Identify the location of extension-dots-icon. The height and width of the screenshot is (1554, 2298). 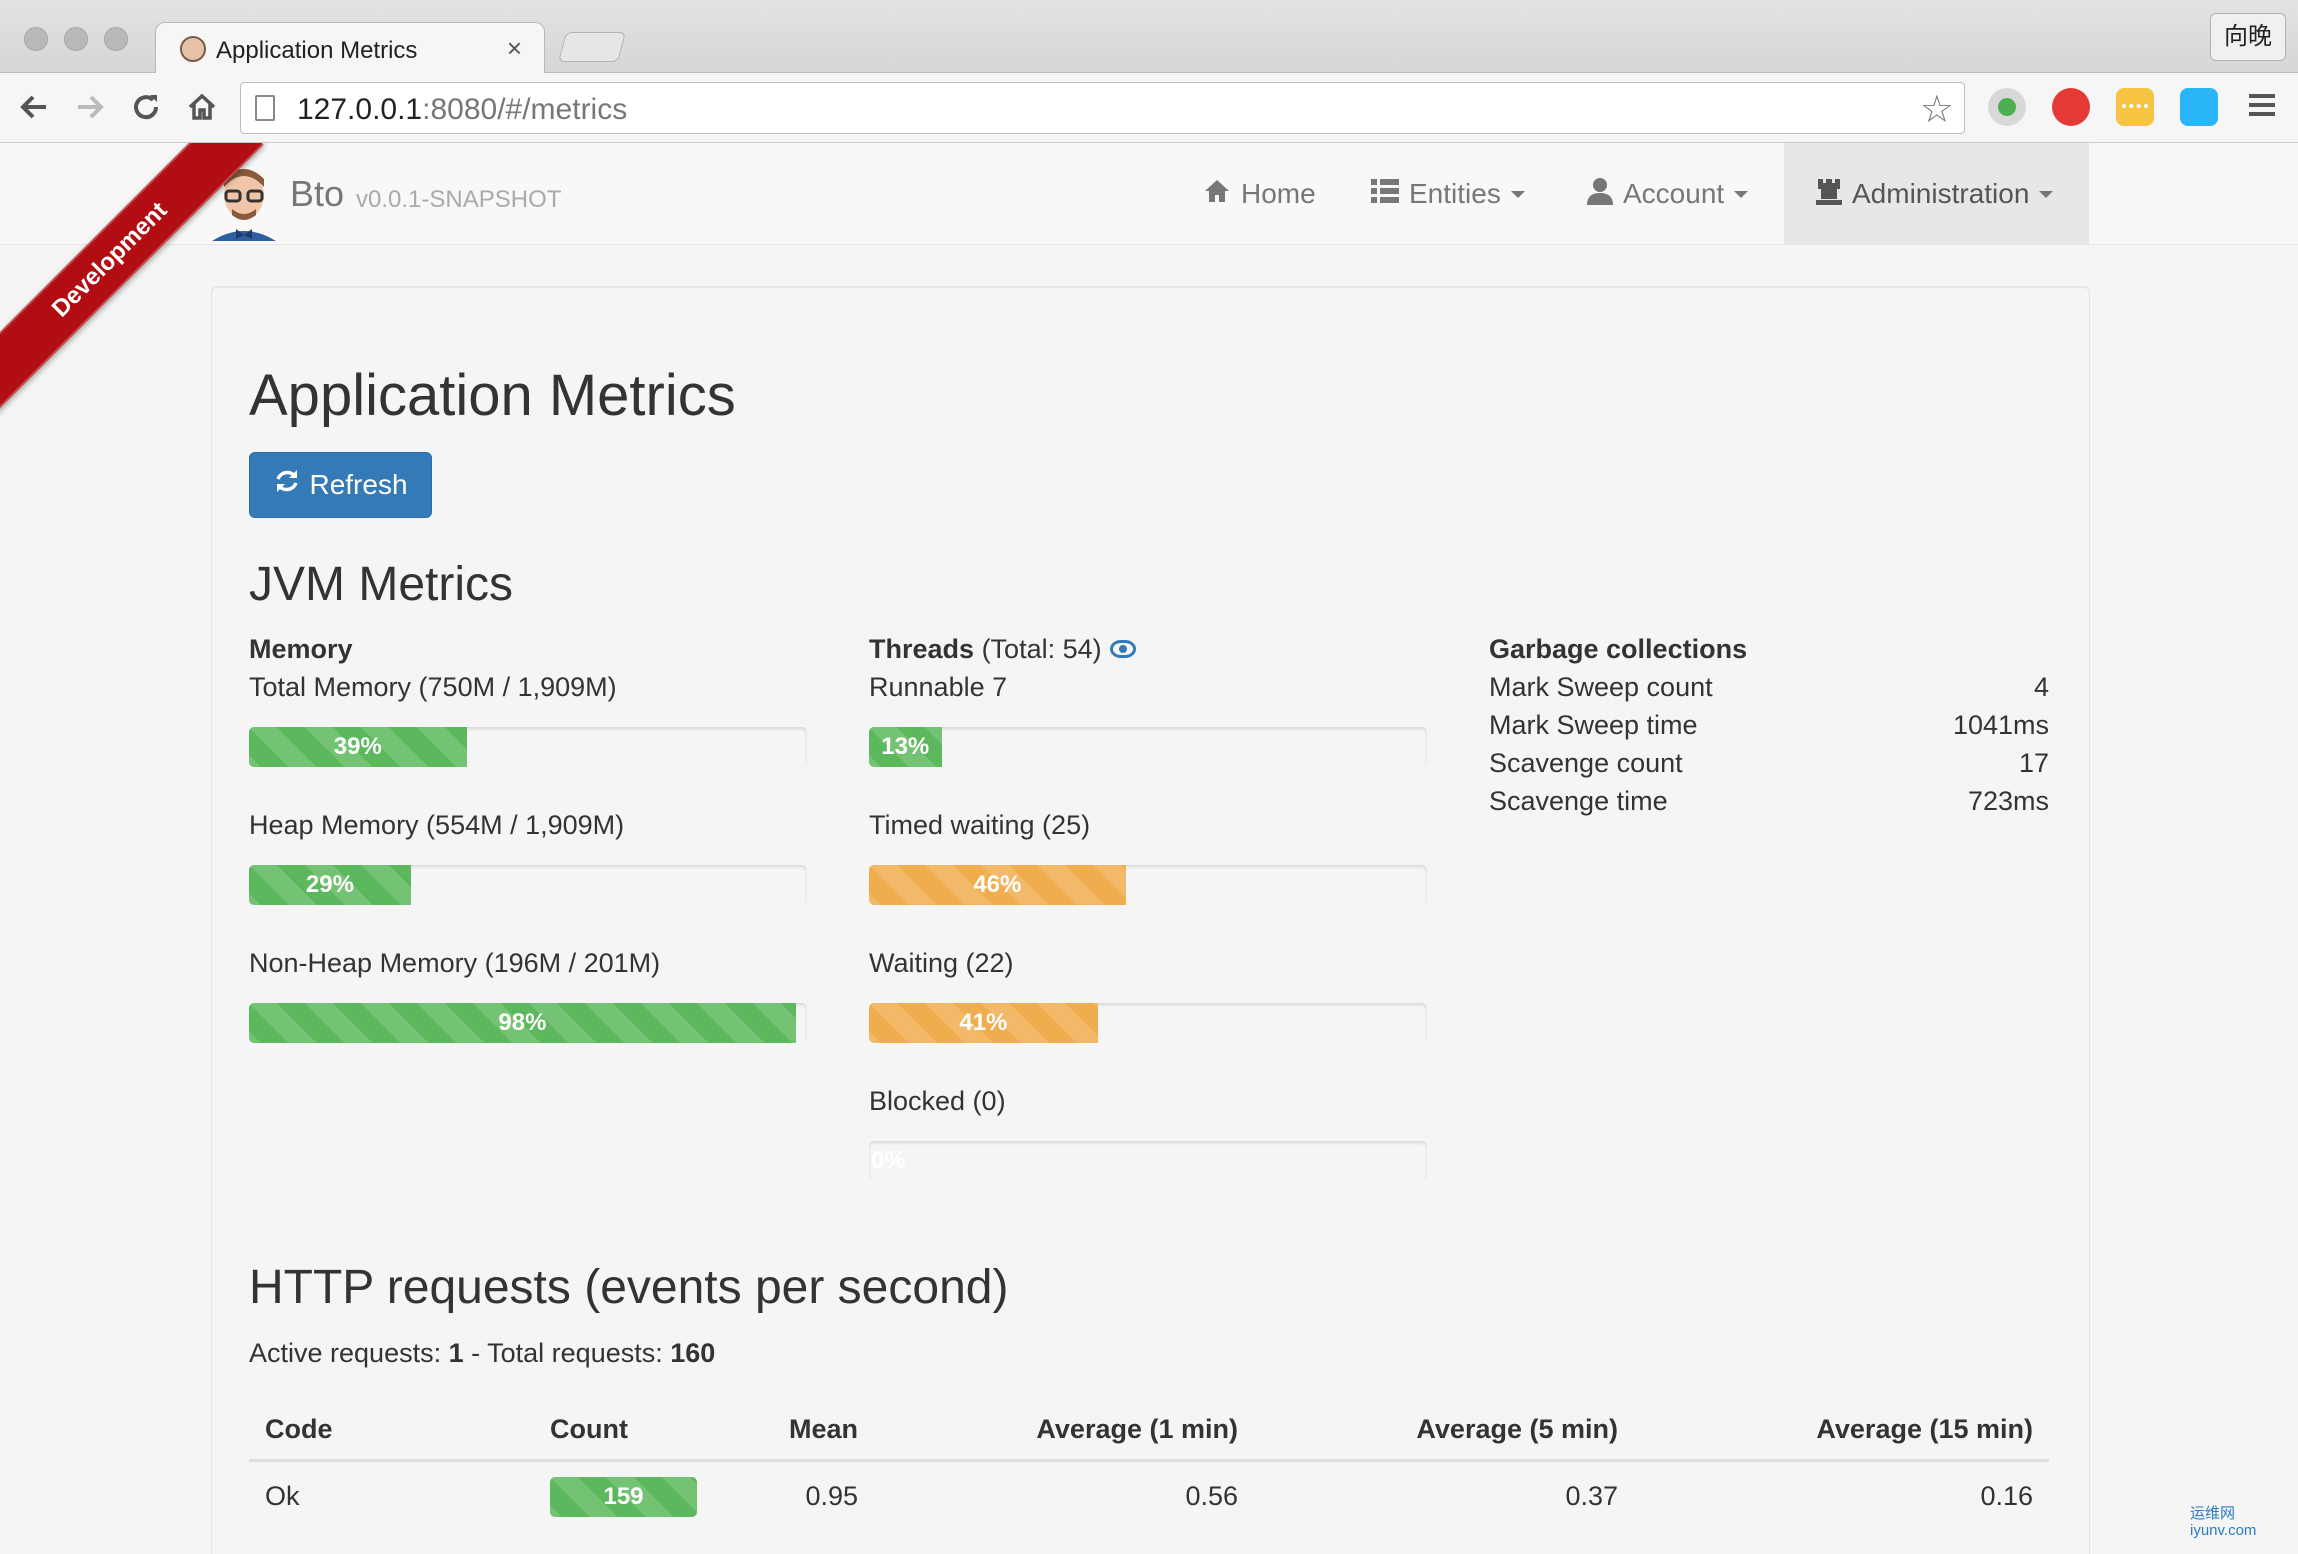
(2135, 107).